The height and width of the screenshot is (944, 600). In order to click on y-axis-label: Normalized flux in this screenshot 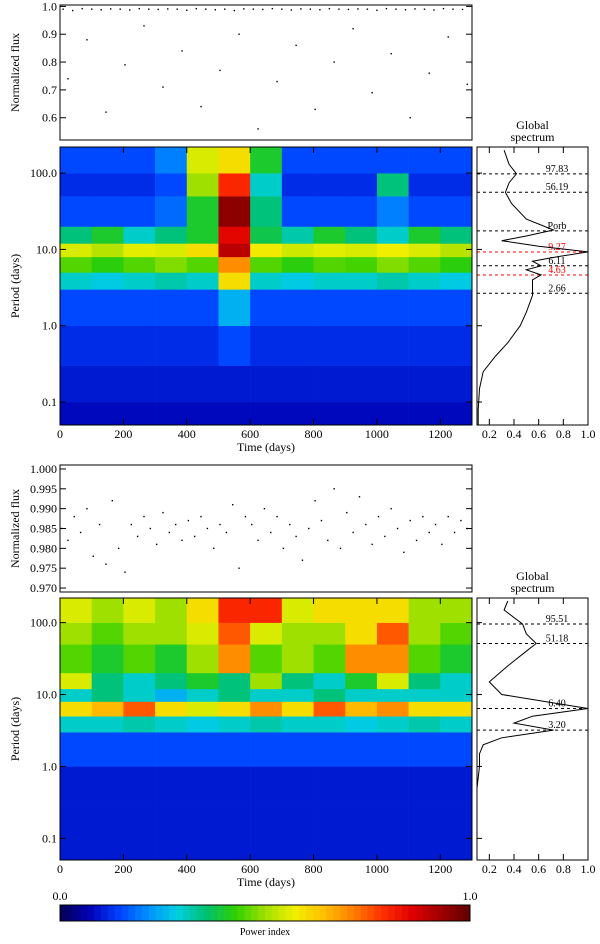, I will do `click(15, 528)`.